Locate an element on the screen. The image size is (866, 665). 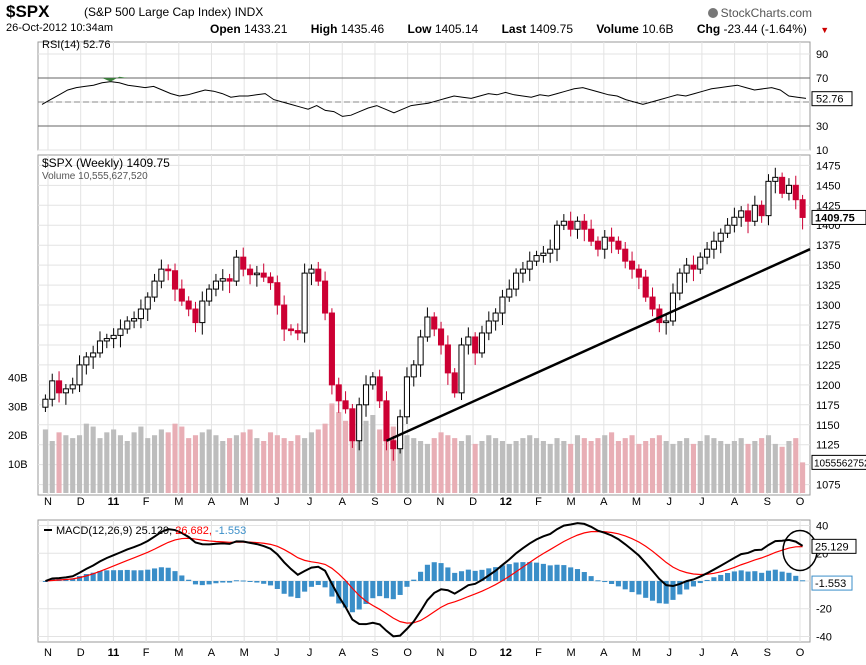
price-tick-label: 1325 is located at coordinates (828, 286).